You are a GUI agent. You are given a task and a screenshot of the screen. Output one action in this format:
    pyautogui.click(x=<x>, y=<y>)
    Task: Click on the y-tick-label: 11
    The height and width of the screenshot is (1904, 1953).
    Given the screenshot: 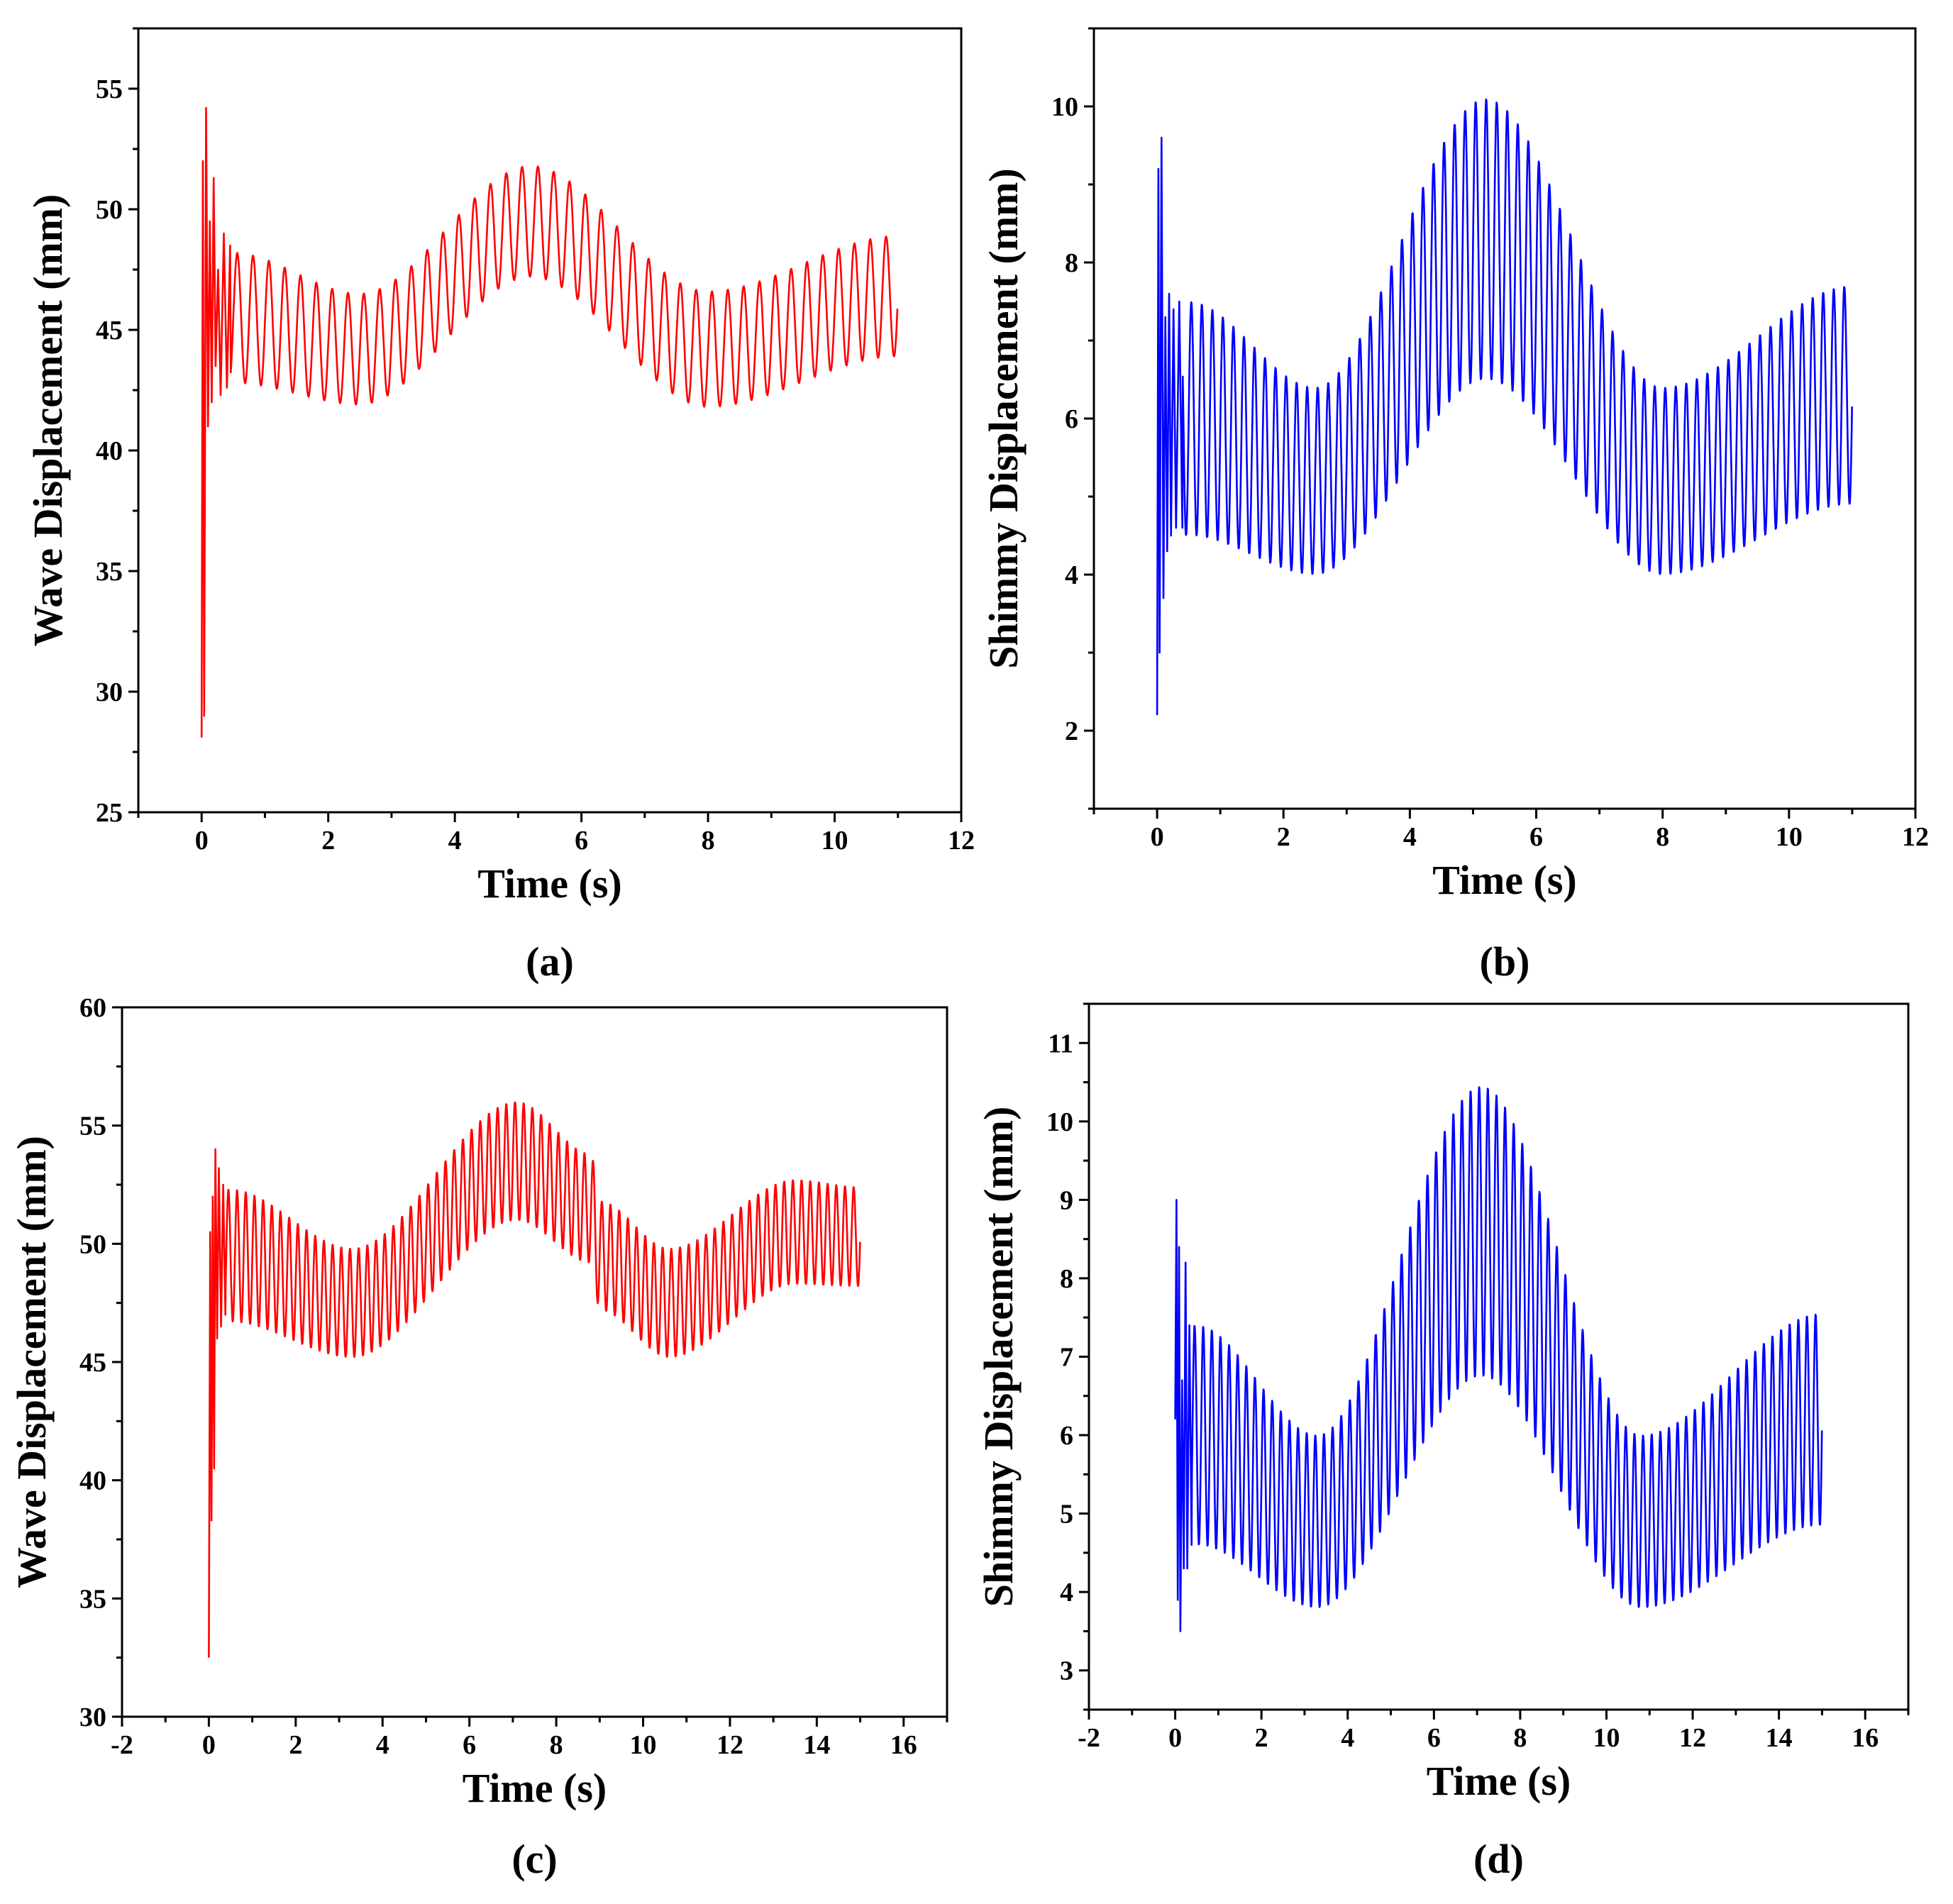 What is the action you would take?
    pyautogui.click(x=1061, y=1043)
    